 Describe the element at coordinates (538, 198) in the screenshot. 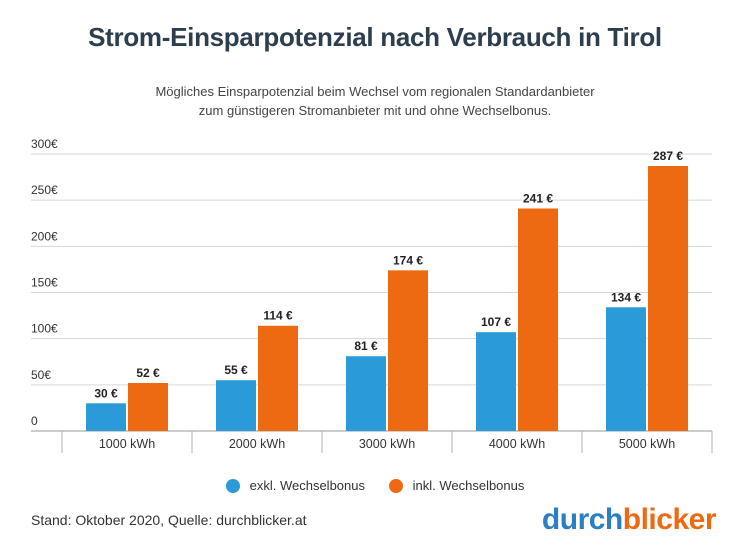

I see `data-label: 241 €` at that location.